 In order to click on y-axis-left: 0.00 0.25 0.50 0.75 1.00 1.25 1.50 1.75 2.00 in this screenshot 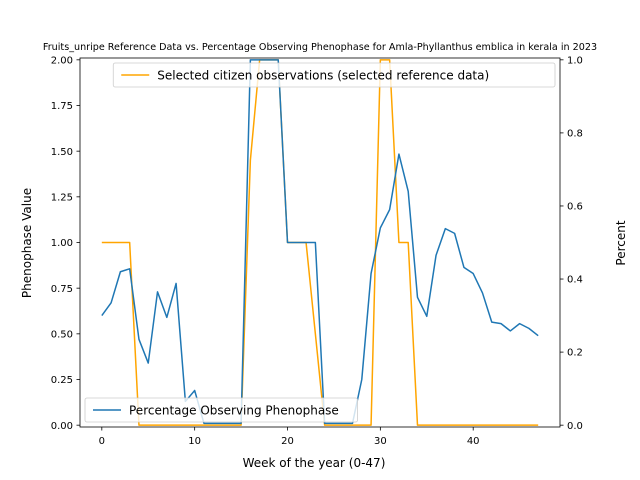, I will do `click(65, 243)`.